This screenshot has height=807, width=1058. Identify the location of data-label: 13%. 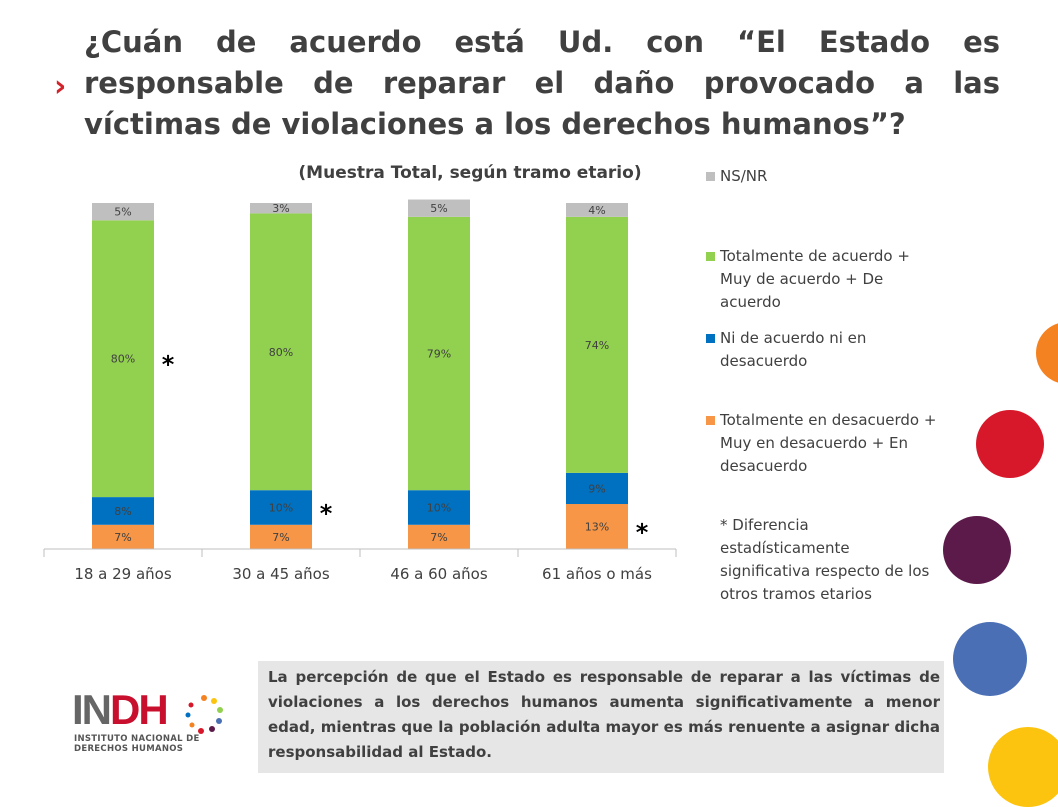
(597, 527).